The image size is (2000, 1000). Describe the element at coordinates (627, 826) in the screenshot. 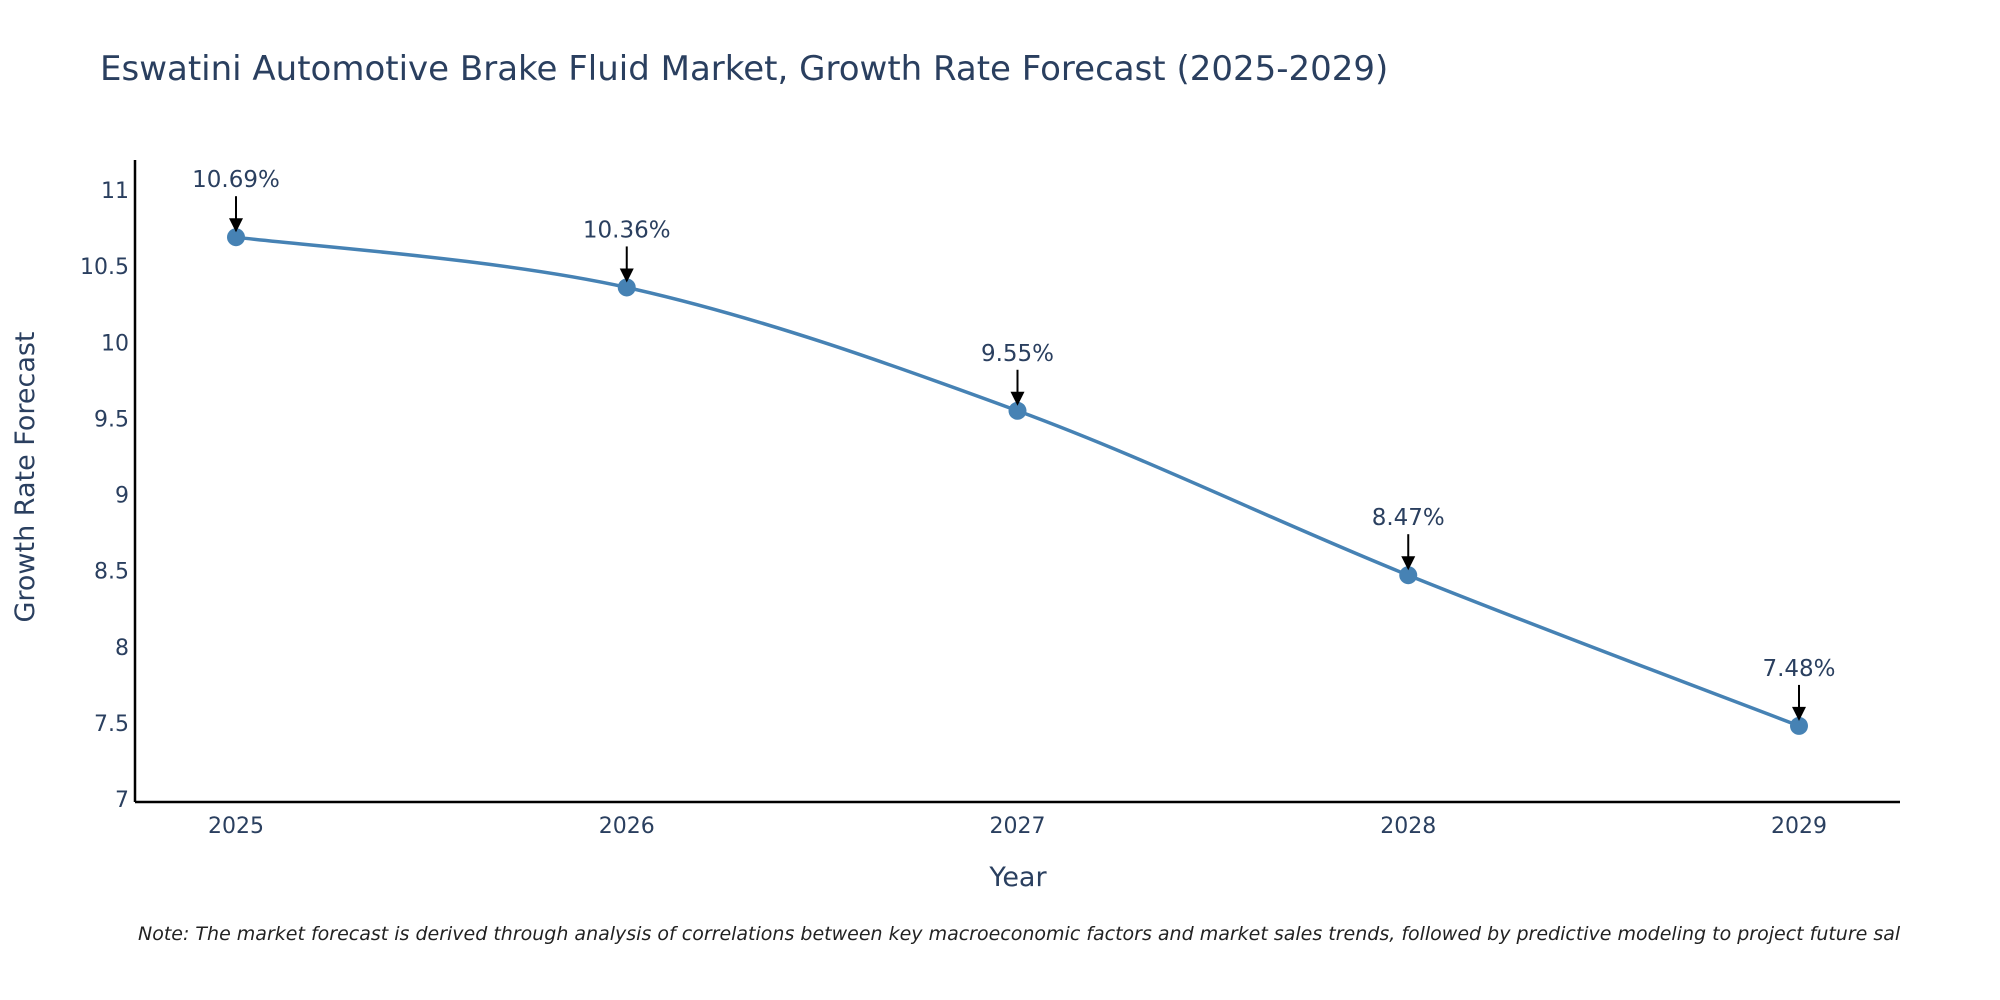

I see `x-tick-label: 2026` at that location.